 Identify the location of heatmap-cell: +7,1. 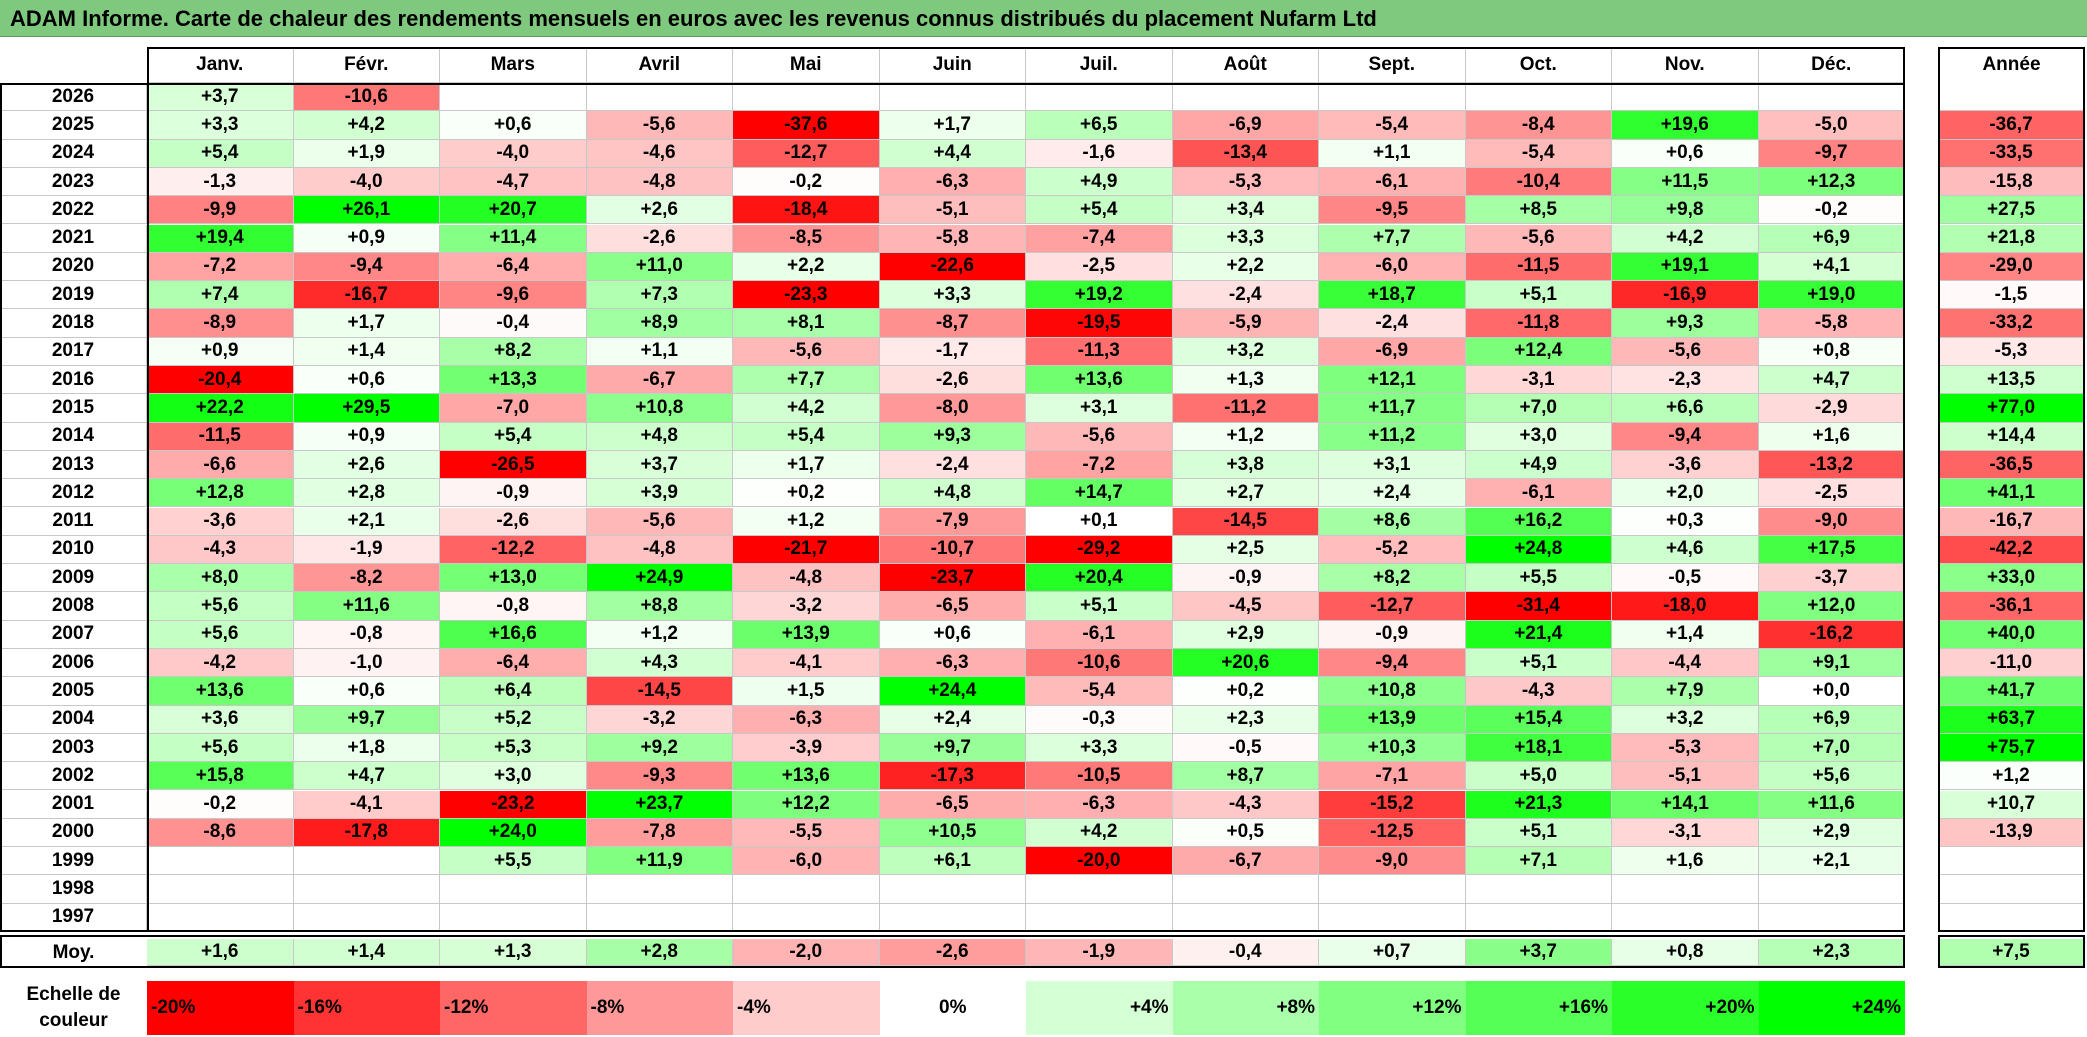
(1538, 861).